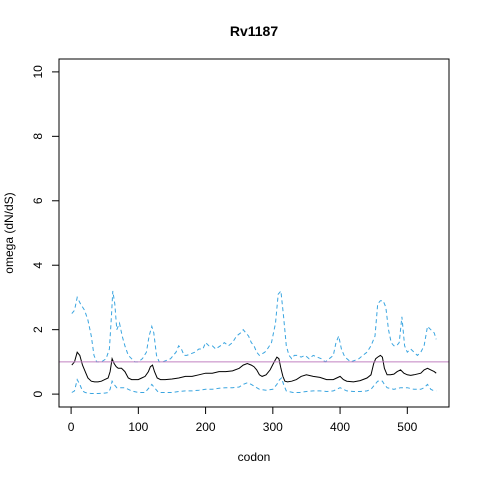  Describe the element at coordinates (254, 367) in the screenshot. I see `series-line-estimate` at that location.